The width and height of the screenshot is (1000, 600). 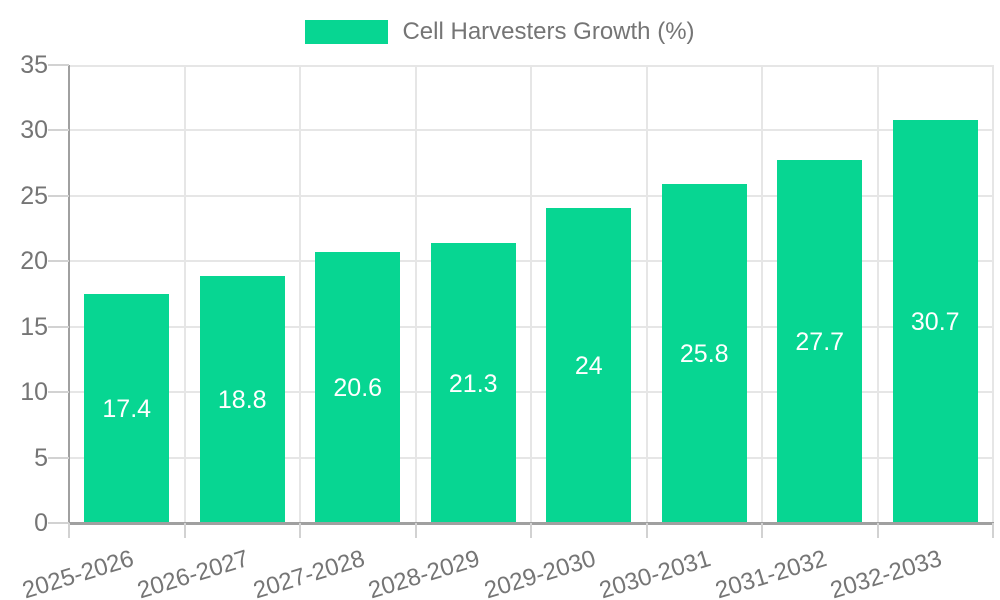 I want to click on legend-swatch, so click(x=347, y=32).